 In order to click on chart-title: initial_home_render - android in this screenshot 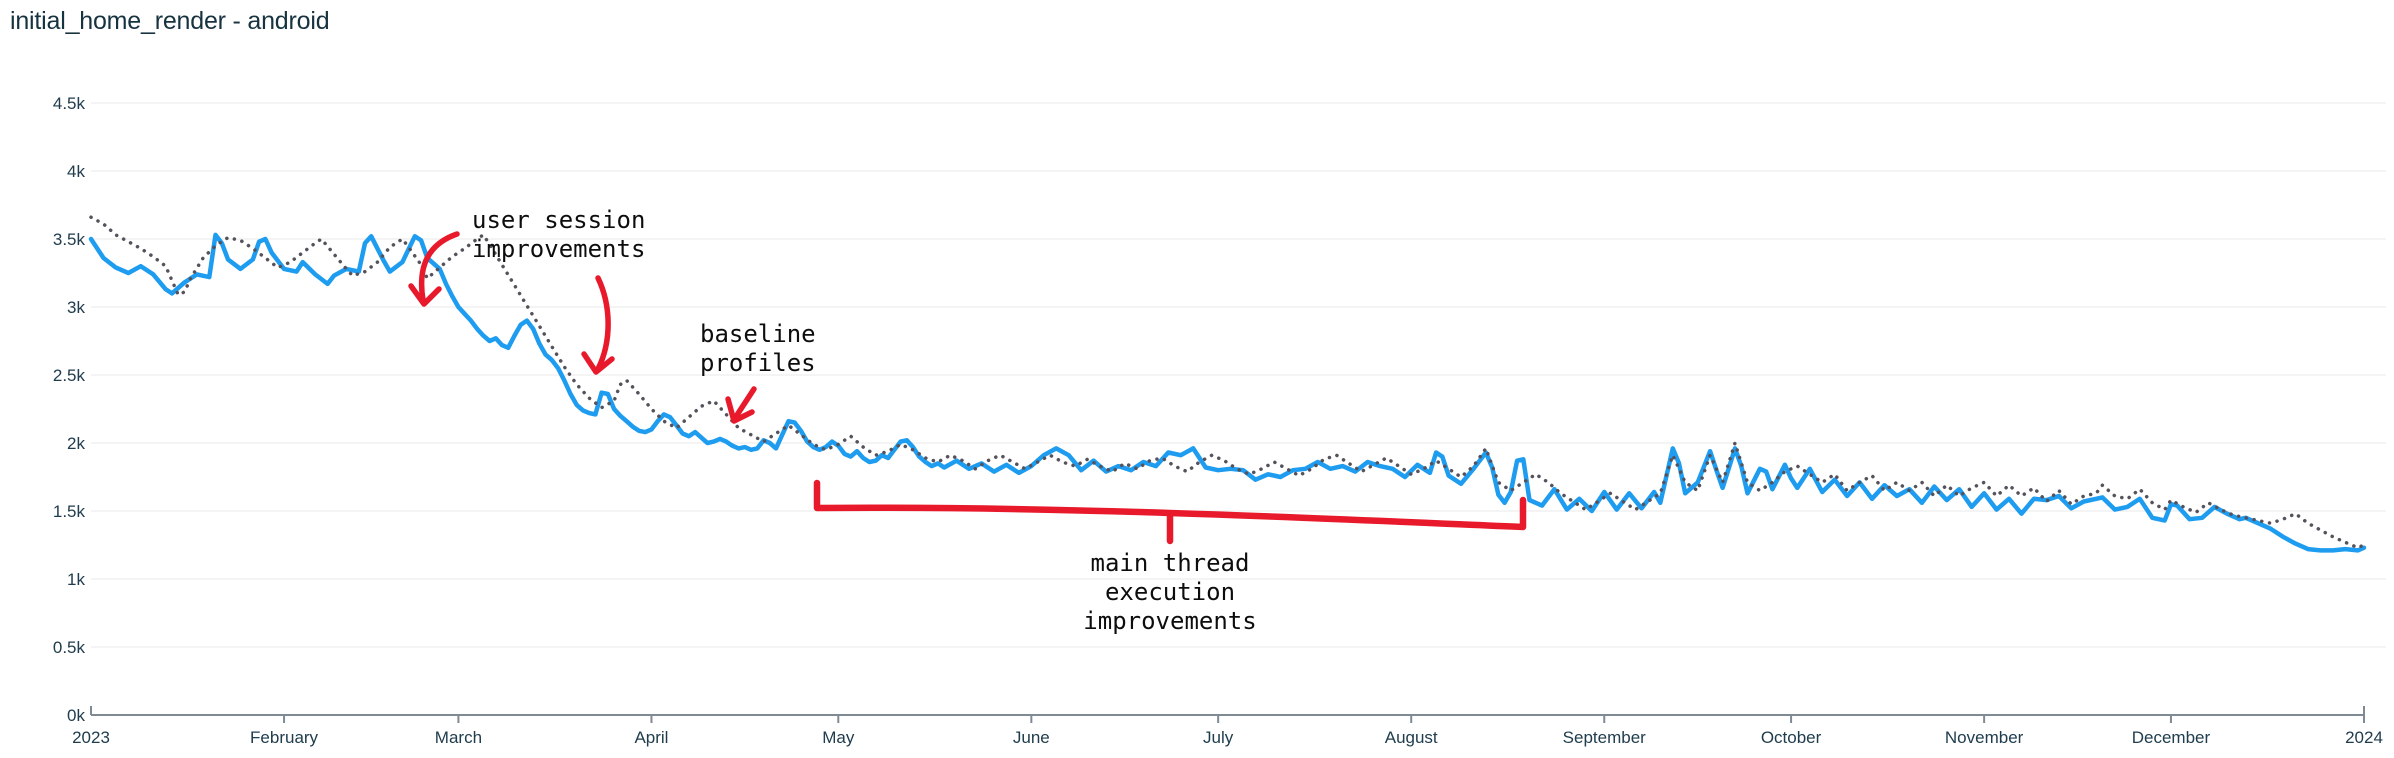, I will do `click(170, 21)`.